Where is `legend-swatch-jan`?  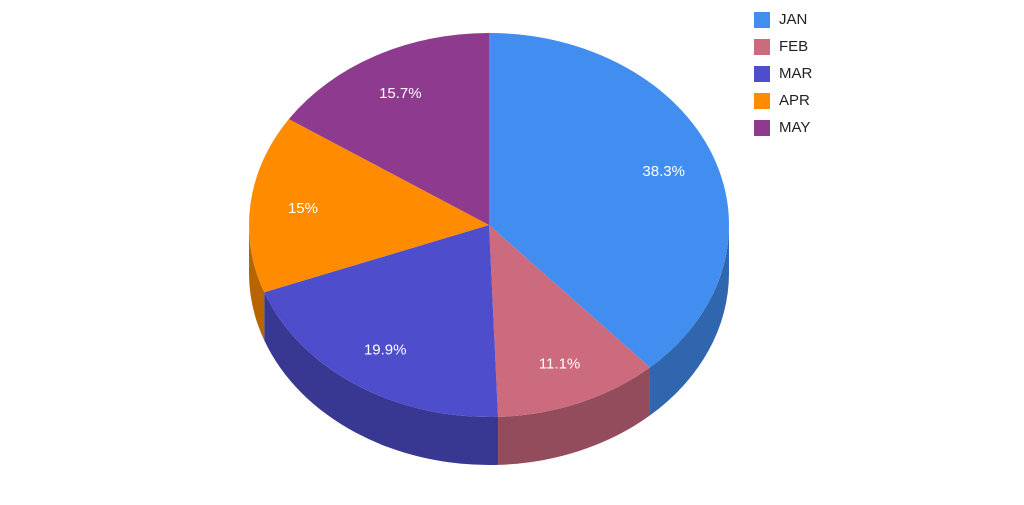
legend-swatch-jan is located at coordinates (762, 19).